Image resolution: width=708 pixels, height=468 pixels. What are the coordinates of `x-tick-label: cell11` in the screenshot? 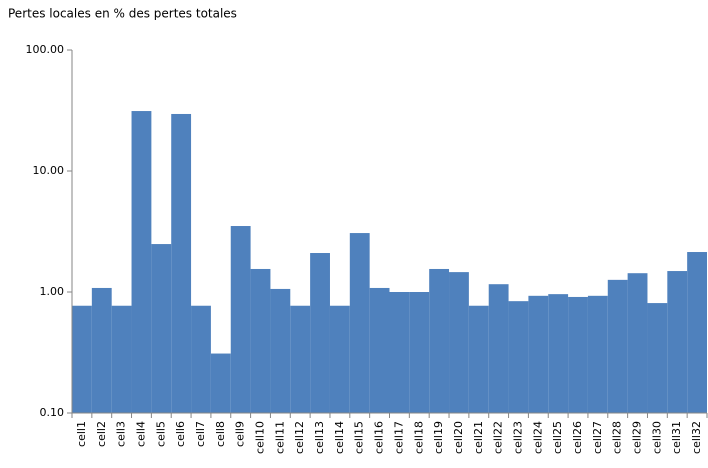 It's located at (279, 437).